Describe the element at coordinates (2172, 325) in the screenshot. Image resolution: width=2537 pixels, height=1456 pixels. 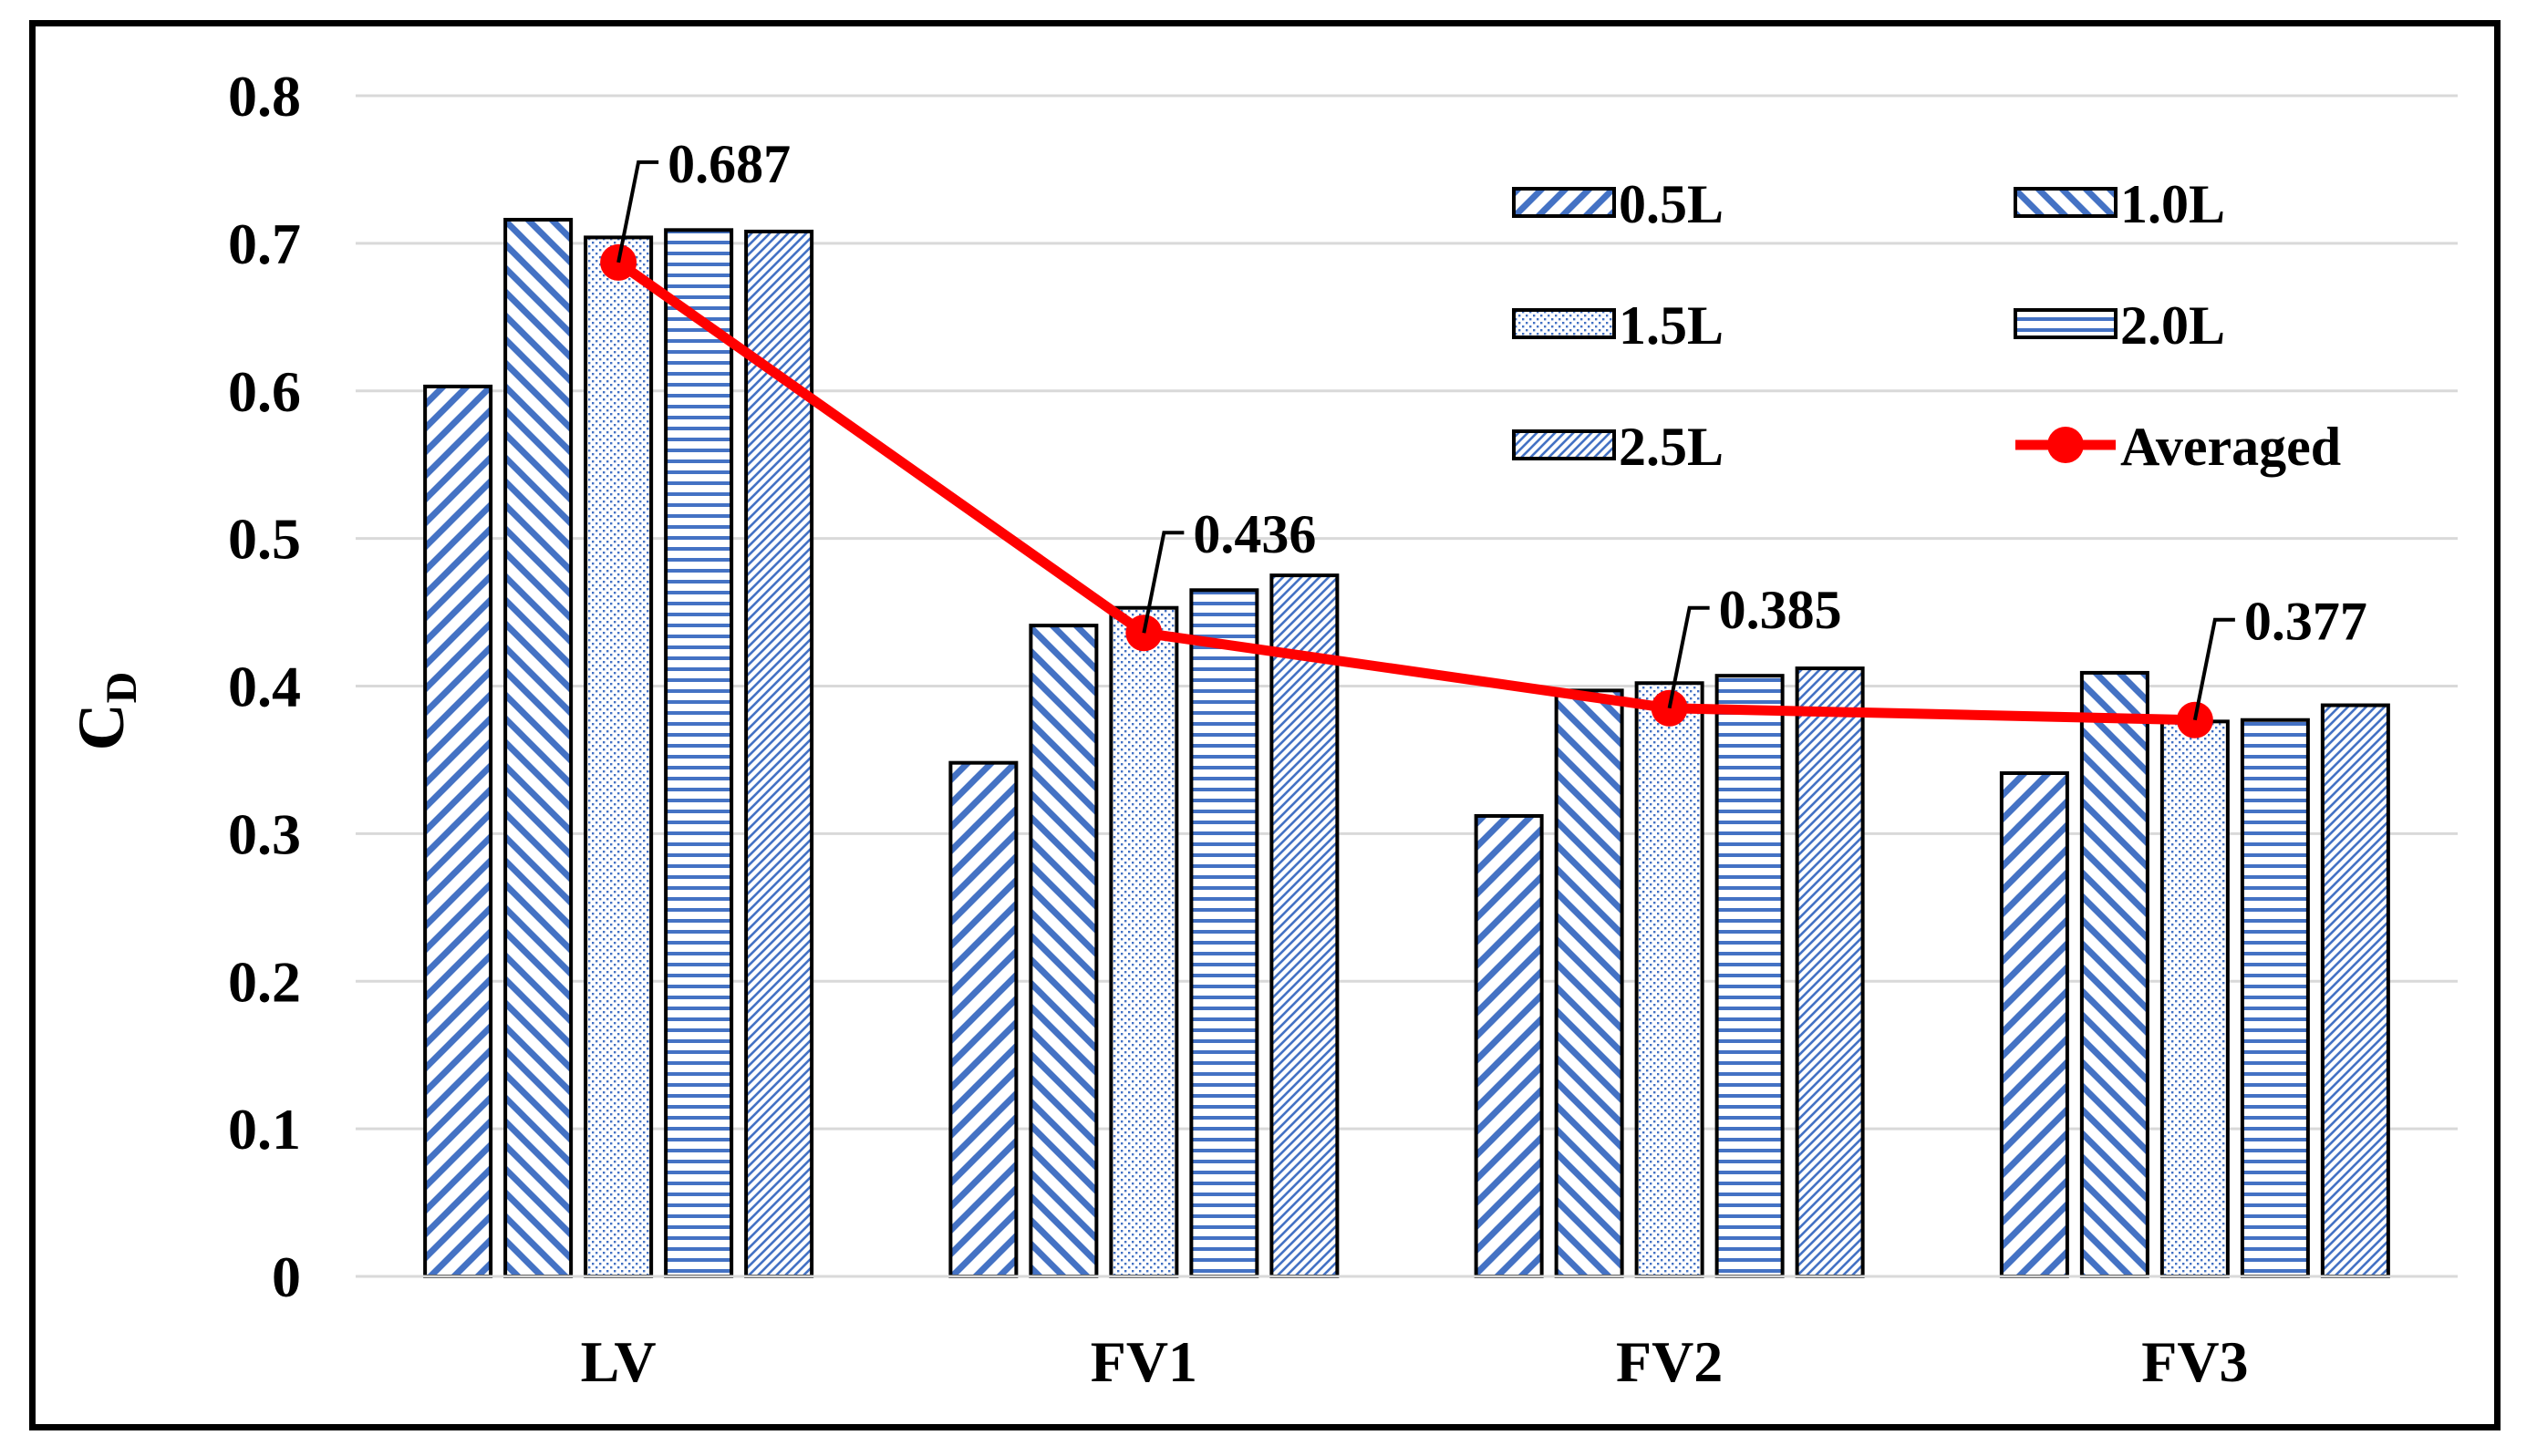
I see `legend-label-2.0L: 2.0L` at that location.